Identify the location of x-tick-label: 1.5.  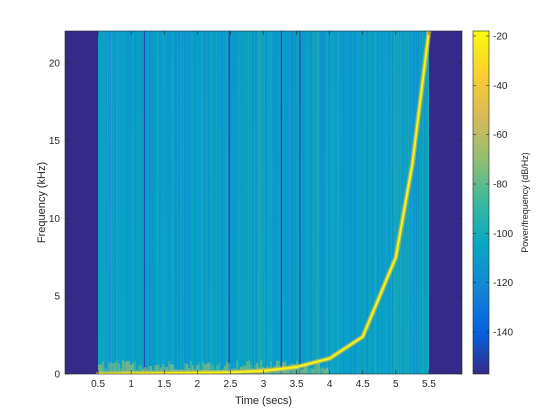
(164, 384).